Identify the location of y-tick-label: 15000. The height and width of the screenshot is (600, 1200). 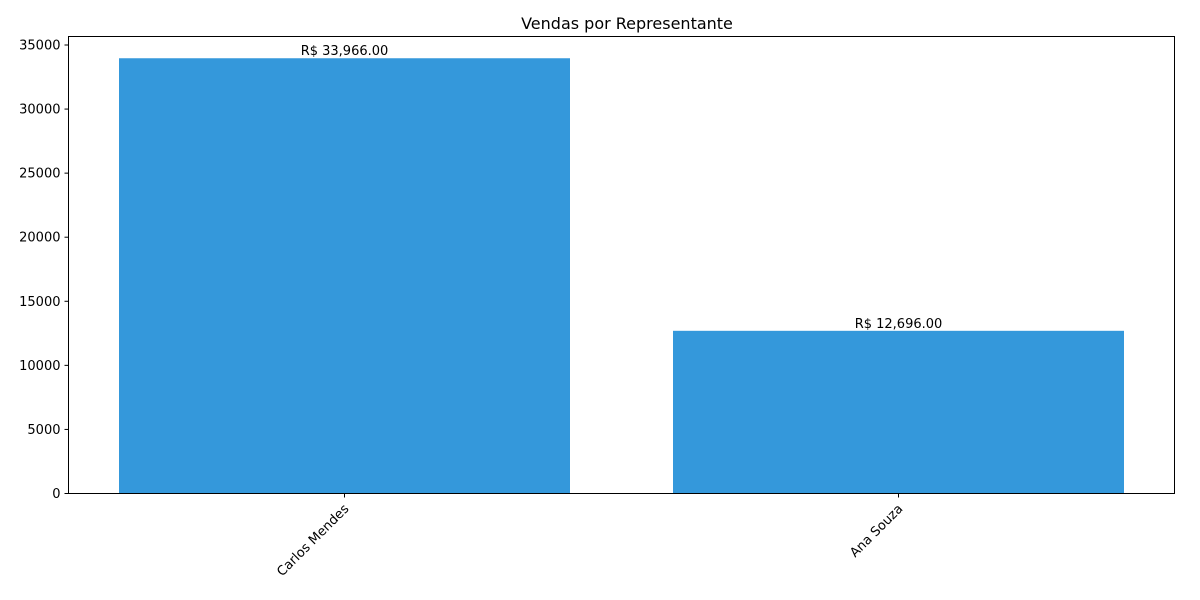
(39, 302).